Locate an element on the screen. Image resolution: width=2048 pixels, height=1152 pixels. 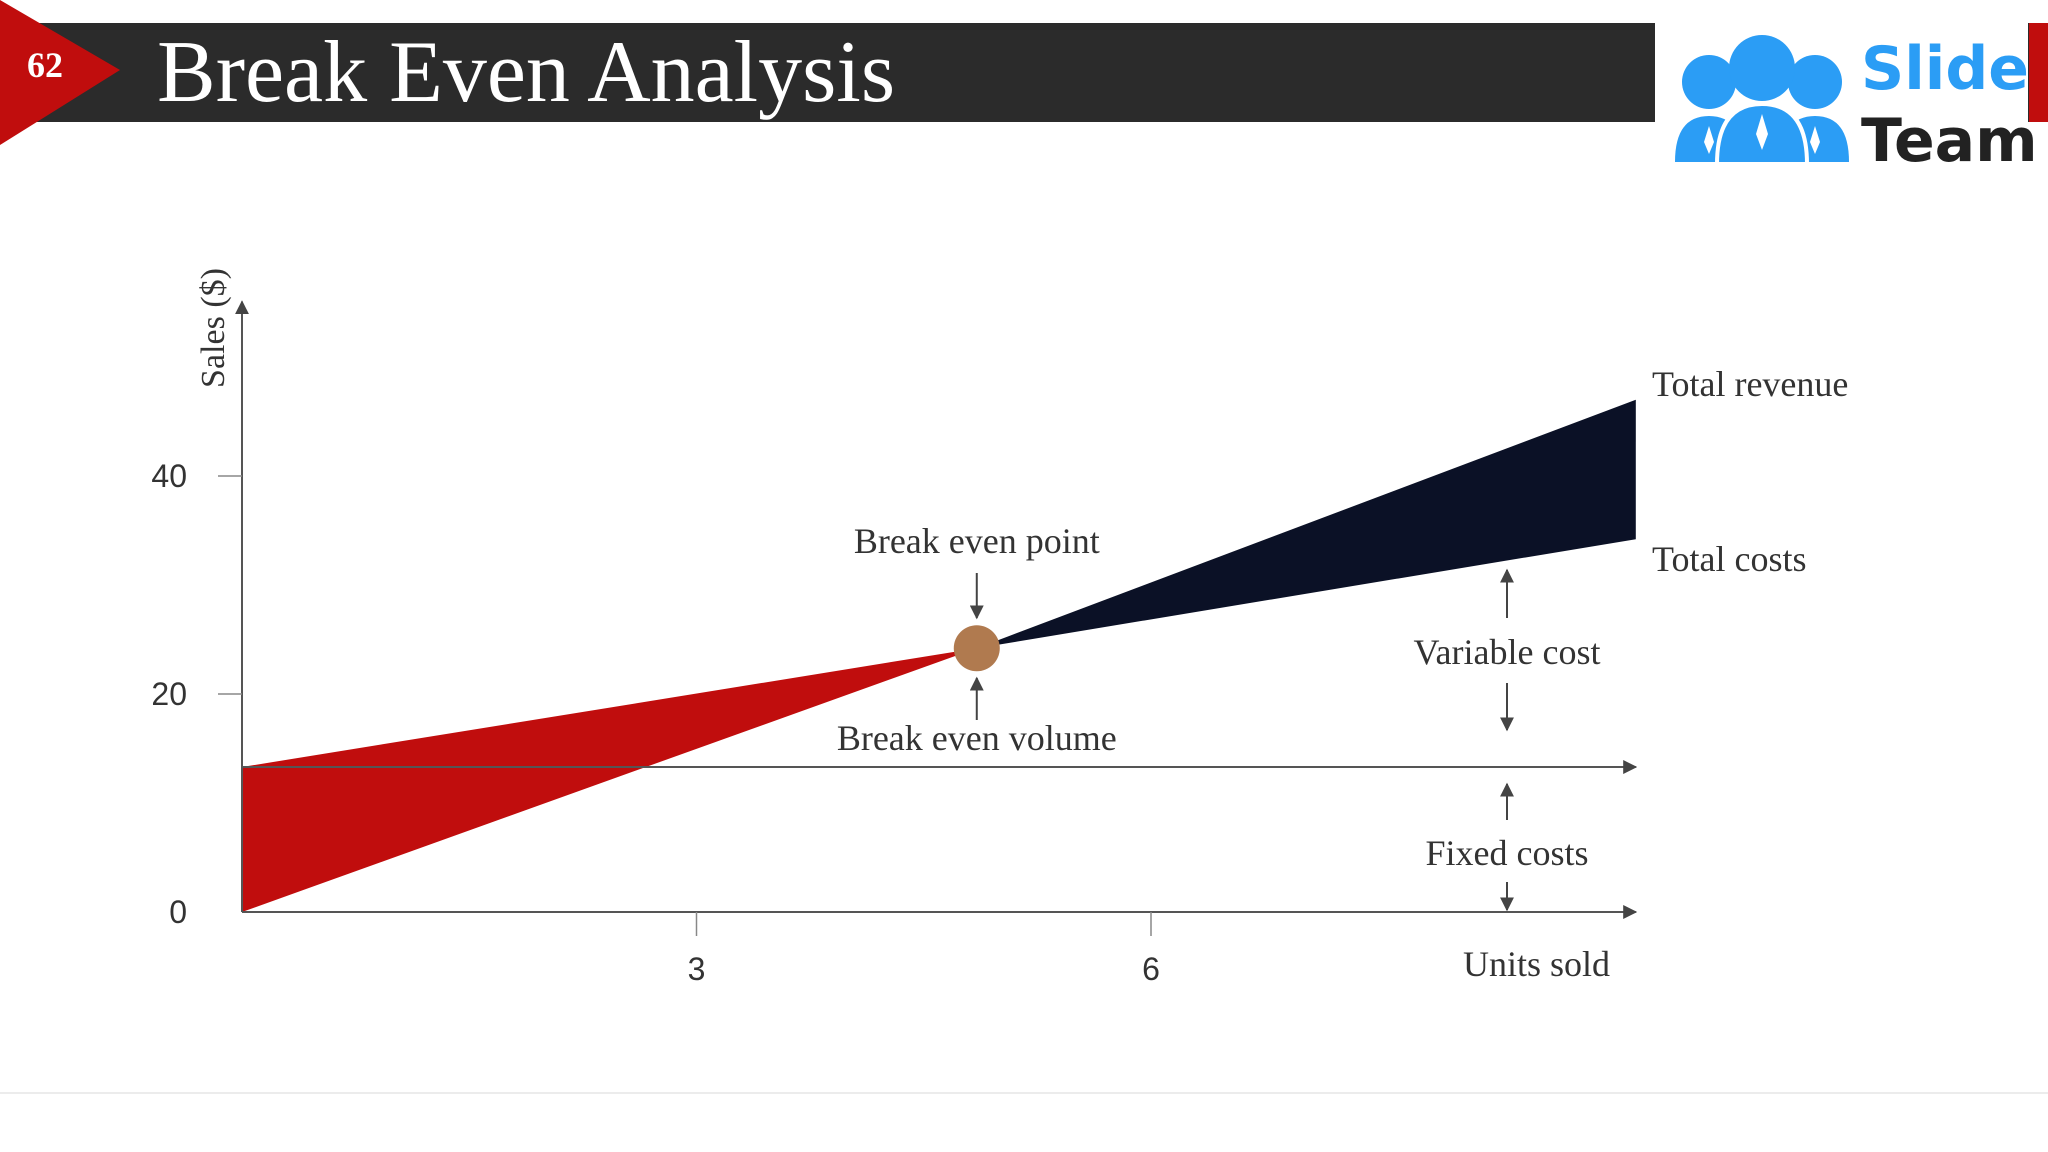
badge-triangle is located at coordinates (60, 72).